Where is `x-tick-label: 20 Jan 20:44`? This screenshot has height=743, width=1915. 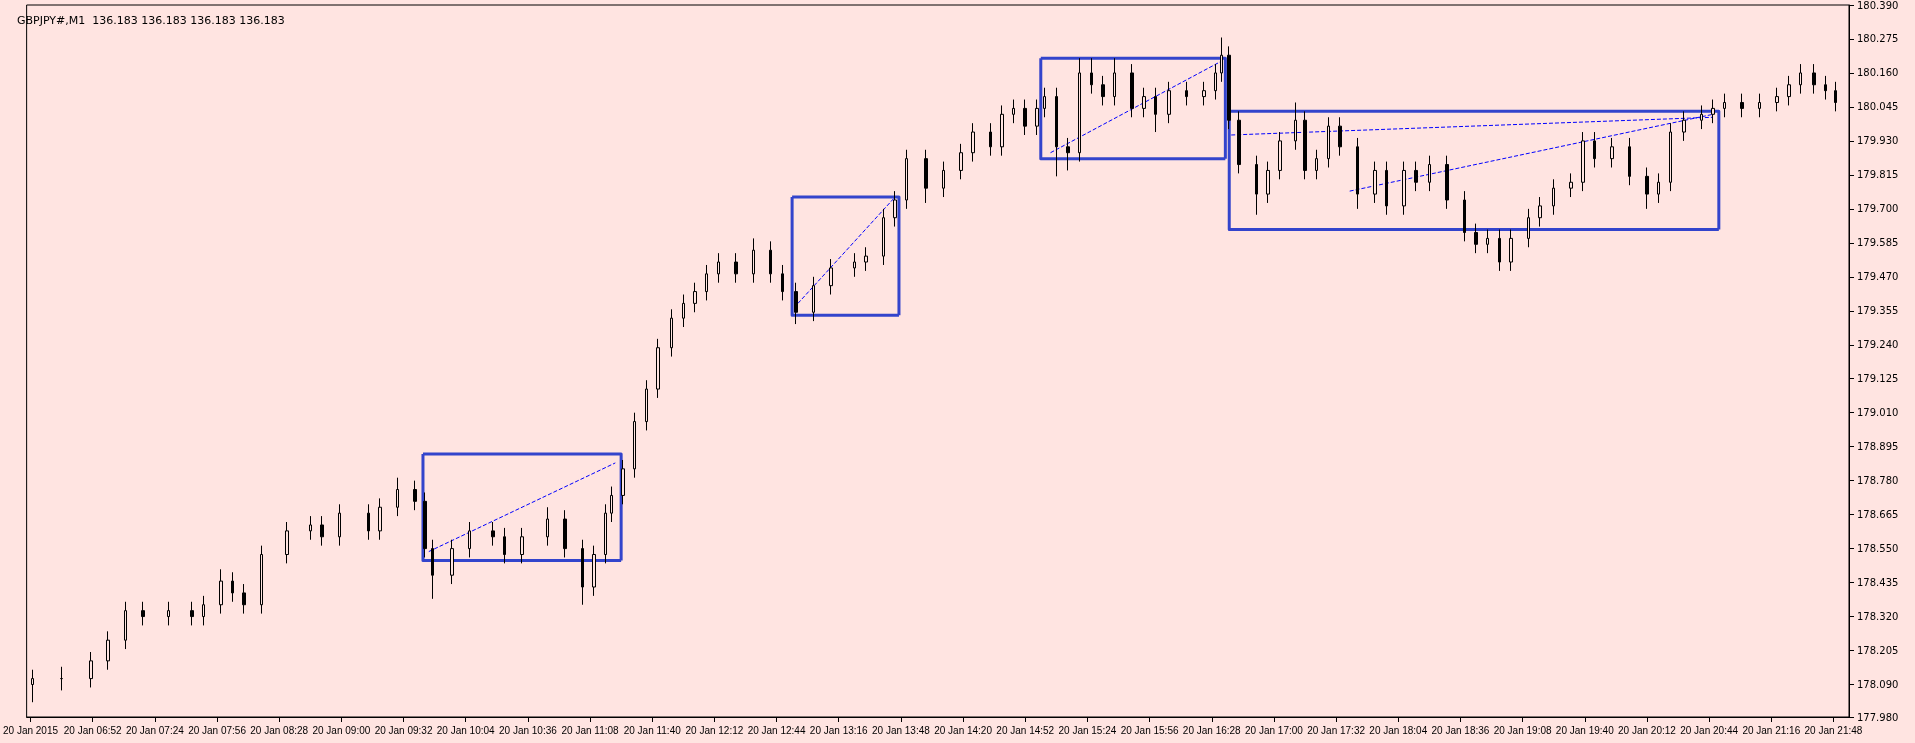
x-tick-label: 20 Jan 20:44 is located at coordinates (1709, 730).